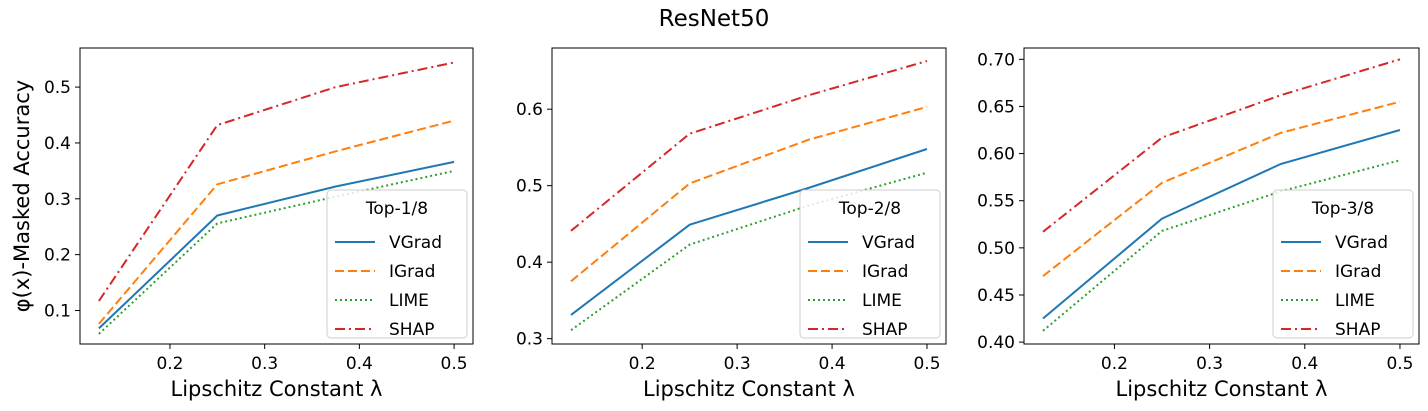 This screenshot has width=1428, height=411. What do you see at coordinates (996, 296) in the screenshot?
I see `y-tick-label: 0.45` at bounding box center [996, 296].